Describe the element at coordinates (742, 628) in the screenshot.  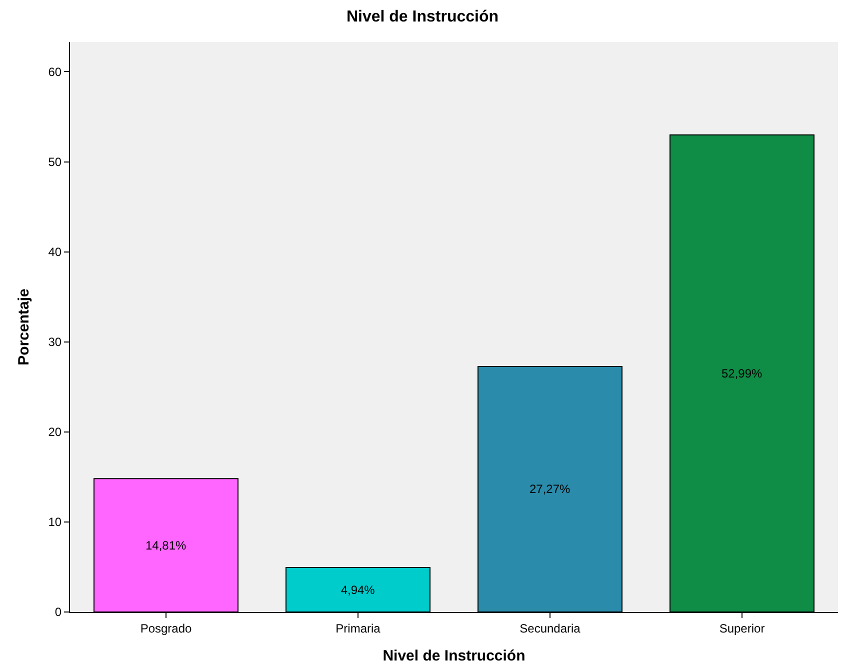
I see `x-tick-label: Superior` at that location.